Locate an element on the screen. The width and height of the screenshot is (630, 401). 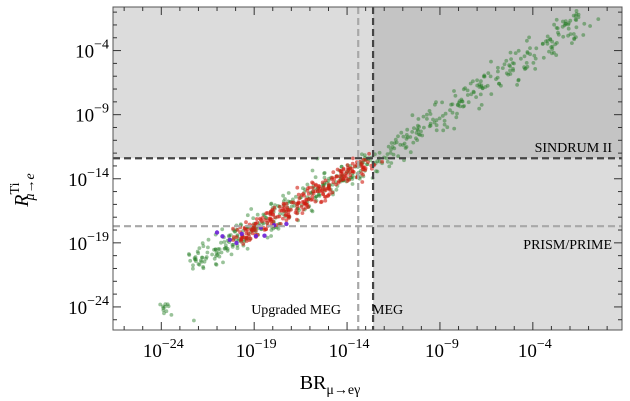
y-tick-label: 10⁻⁴ is located at coordinates (92, 50).